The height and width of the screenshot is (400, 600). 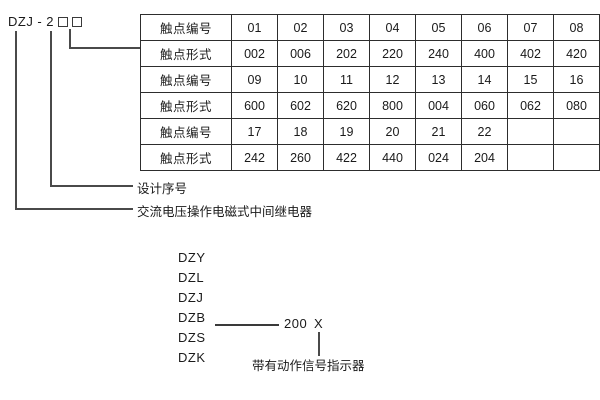 I want to click on series-code-list: DZY DZL DZJ DZB DZS DZK, so click(x=192, y=308).